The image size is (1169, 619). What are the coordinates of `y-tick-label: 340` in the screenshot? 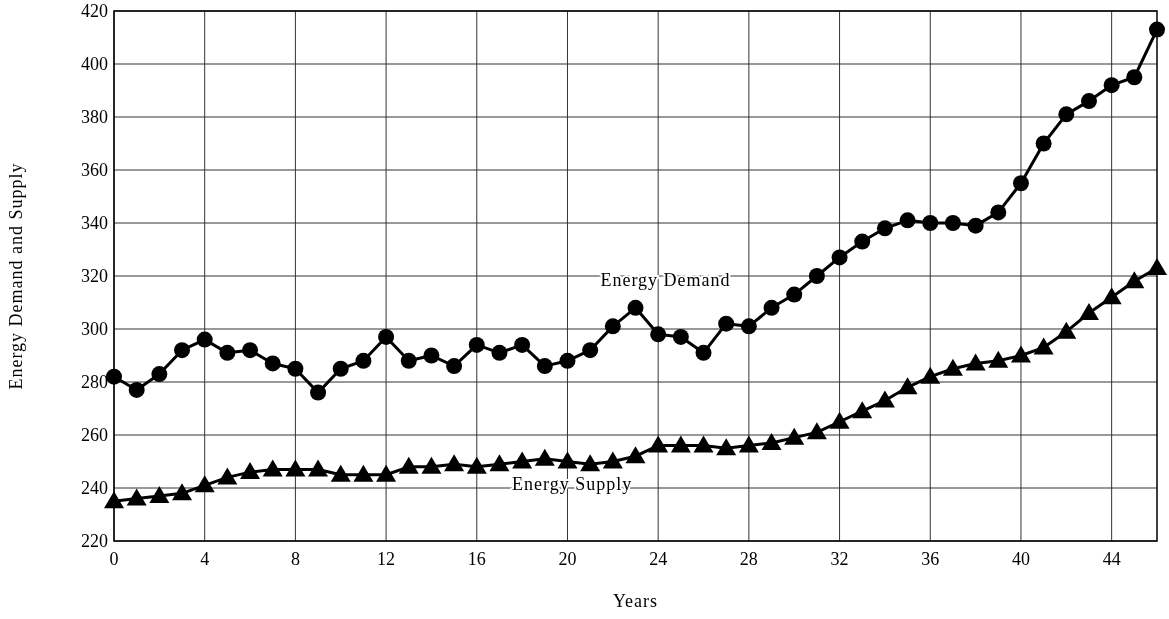 It's located at (94, 223).